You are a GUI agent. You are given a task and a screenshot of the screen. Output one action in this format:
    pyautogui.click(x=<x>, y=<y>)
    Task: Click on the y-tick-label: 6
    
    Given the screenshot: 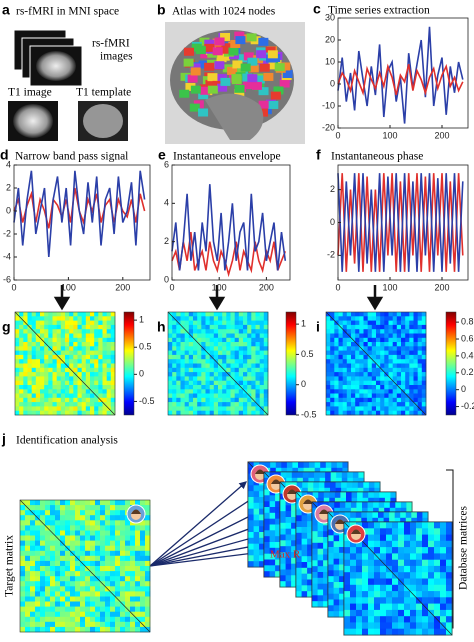 What is the action you would take?
    pyautogui.click(x=166, y=164)
    